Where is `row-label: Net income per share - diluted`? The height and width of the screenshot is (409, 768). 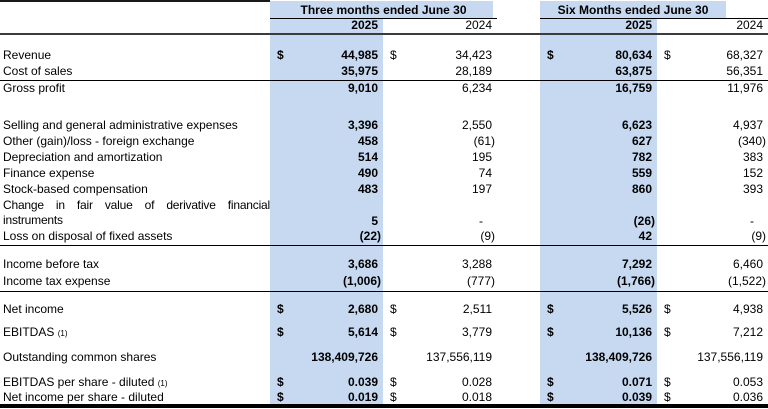
row-label: Net income per share - diluted is located at coordinates (135, 400).